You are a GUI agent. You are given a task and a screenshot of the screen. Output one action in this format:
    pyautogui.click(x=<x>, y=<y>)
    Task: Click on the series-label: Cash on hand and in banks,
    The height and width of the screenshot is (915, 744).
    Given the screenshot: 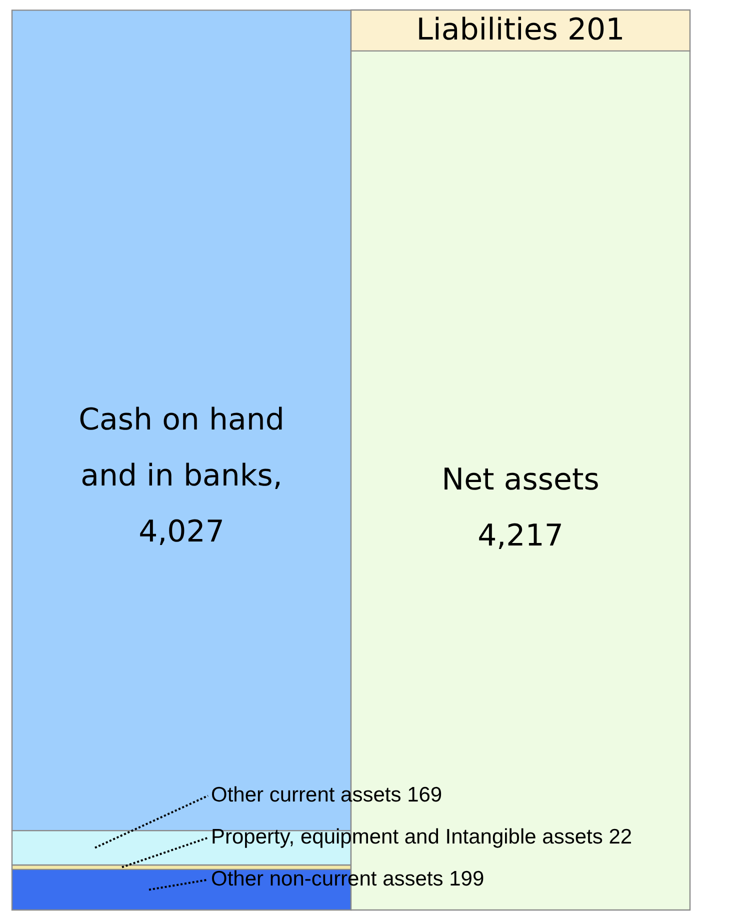 What is the action you would take?
    pyautogui.click(x=181, y=448)
    